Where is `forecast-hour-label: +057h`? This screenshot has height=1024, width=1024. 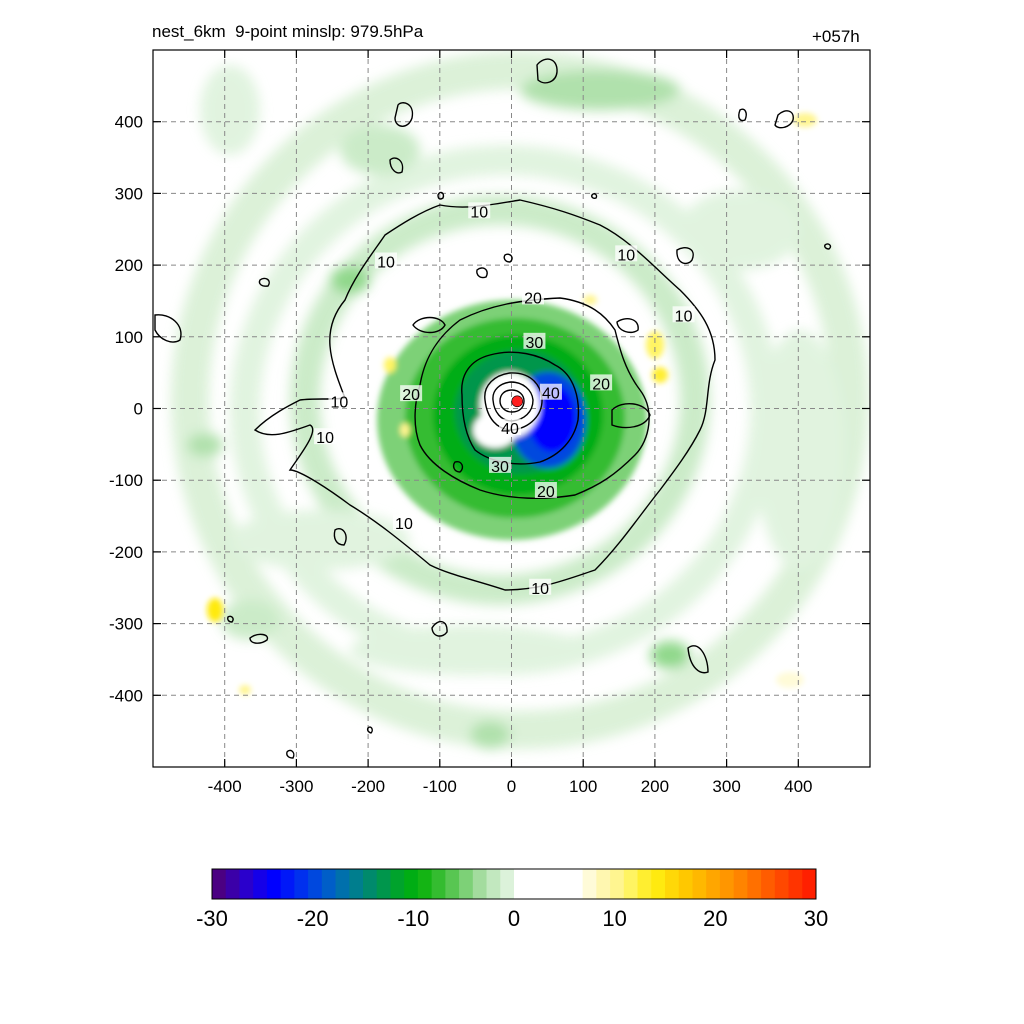 forecast-hour-label: +057h is located at coordinates (836, 36).